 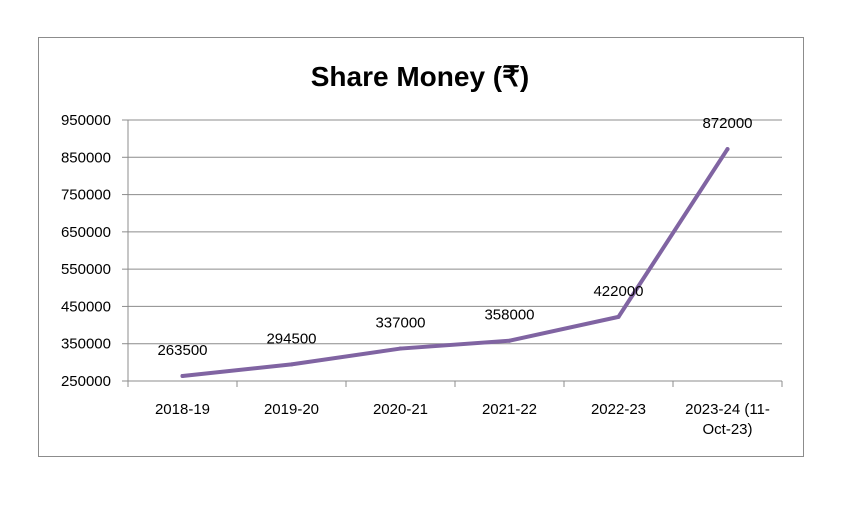 I want to click on y-tick-label: 750000, so click(x=86, y=195).